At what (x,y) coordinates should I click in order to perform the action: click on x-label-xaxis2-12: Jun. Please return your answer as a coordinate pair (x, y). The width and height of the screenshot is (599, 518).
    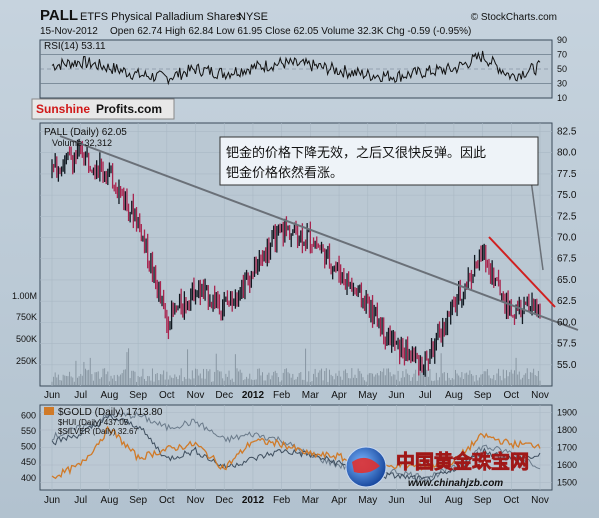
    Looking at the image, I should click on (396, 500).